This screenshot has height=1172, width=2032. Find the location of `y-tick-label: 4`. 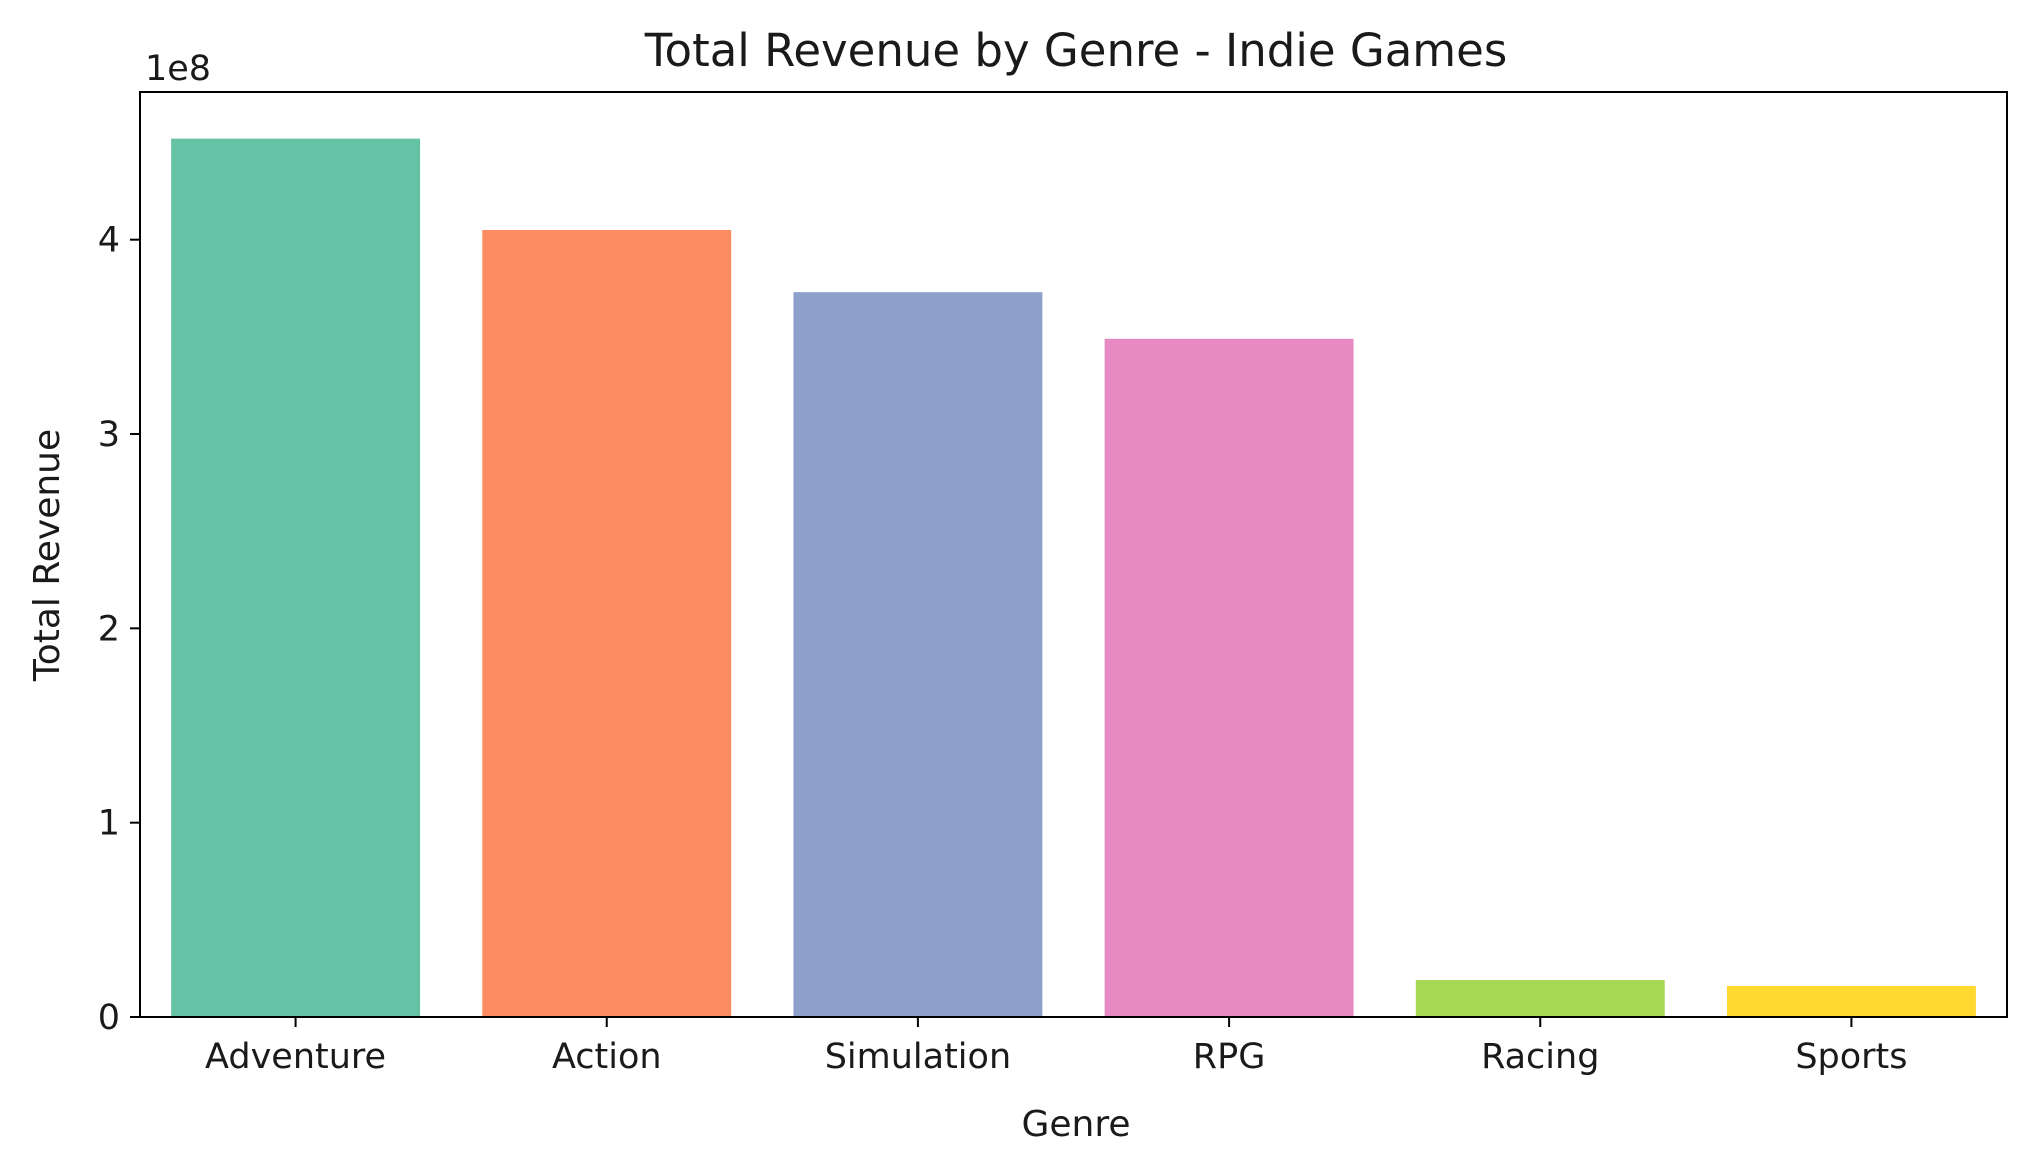

y-tick-label: 4 is located at coordinates (109, 241).